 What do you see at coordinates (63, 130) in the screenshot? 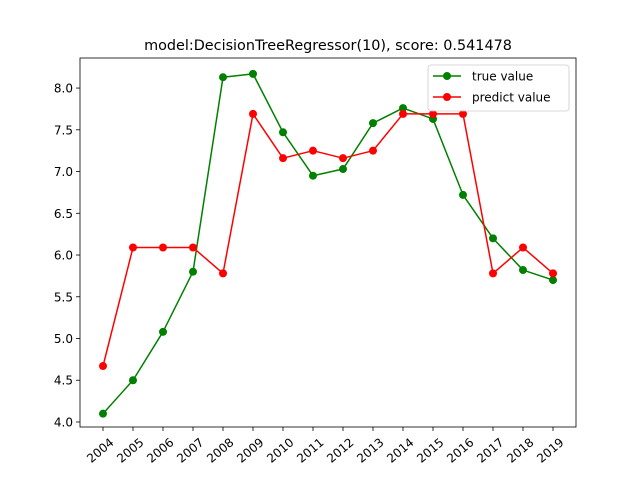
I see `y-tick-label: 7.5` at bounding box center [63, 130].